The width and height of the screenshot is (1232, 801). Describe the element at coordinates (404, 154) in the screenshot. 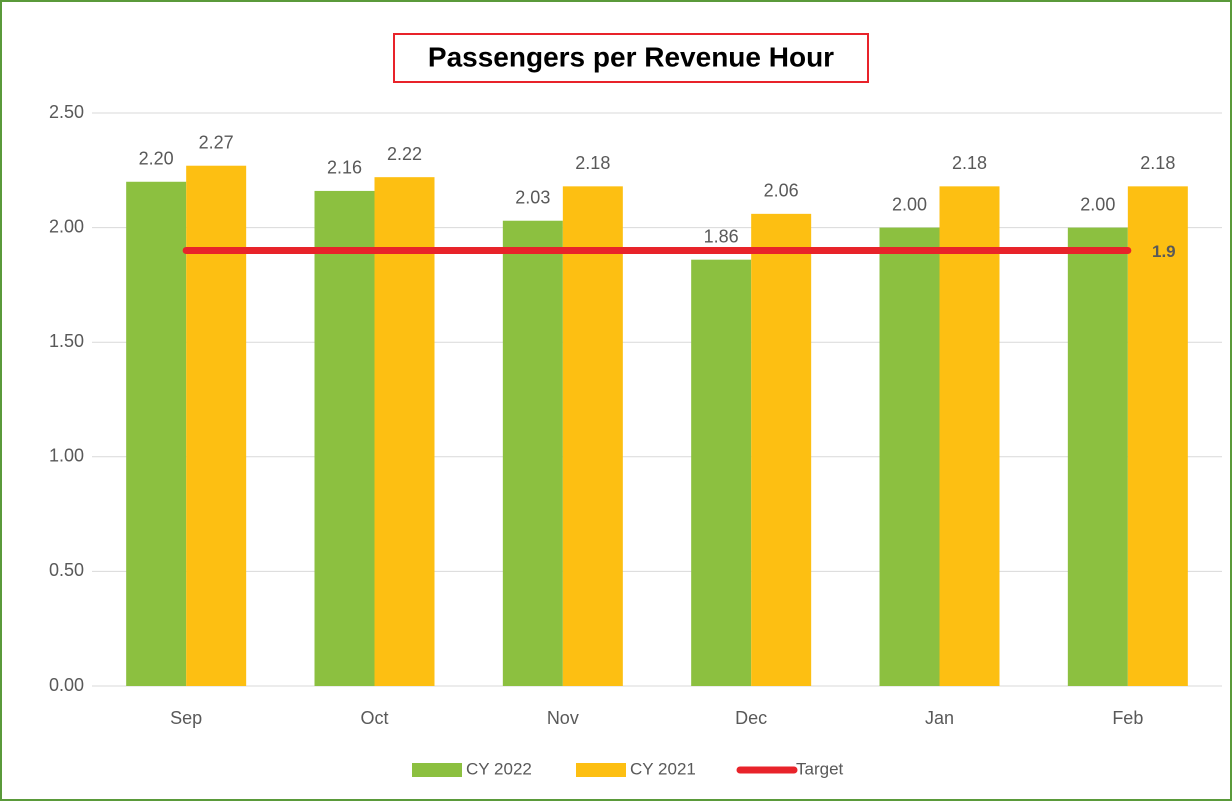

I see `data-label: 2.22` at that location.